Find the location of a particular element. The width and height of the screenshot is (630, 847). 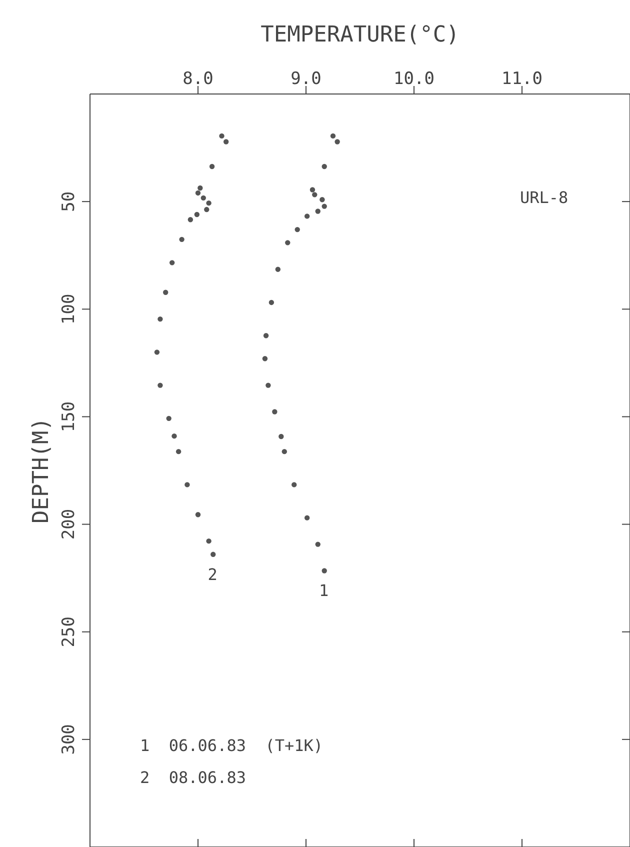

y-tick-label: 200 is located at coordinates (69, 524).